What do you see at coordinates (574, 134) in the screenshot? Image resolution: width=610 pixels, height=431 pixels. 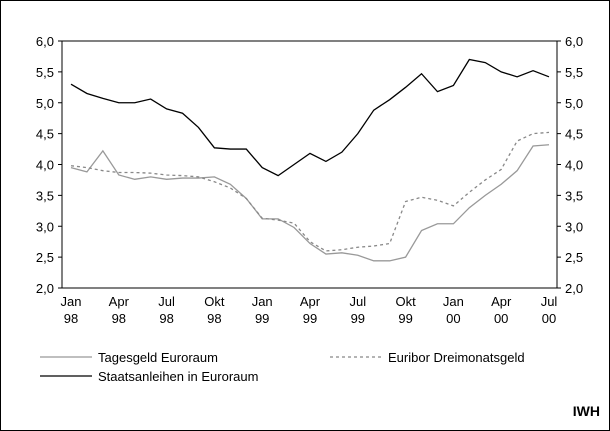 I see `y2-tick-label: 4,5` at bounding box center [574, 134].